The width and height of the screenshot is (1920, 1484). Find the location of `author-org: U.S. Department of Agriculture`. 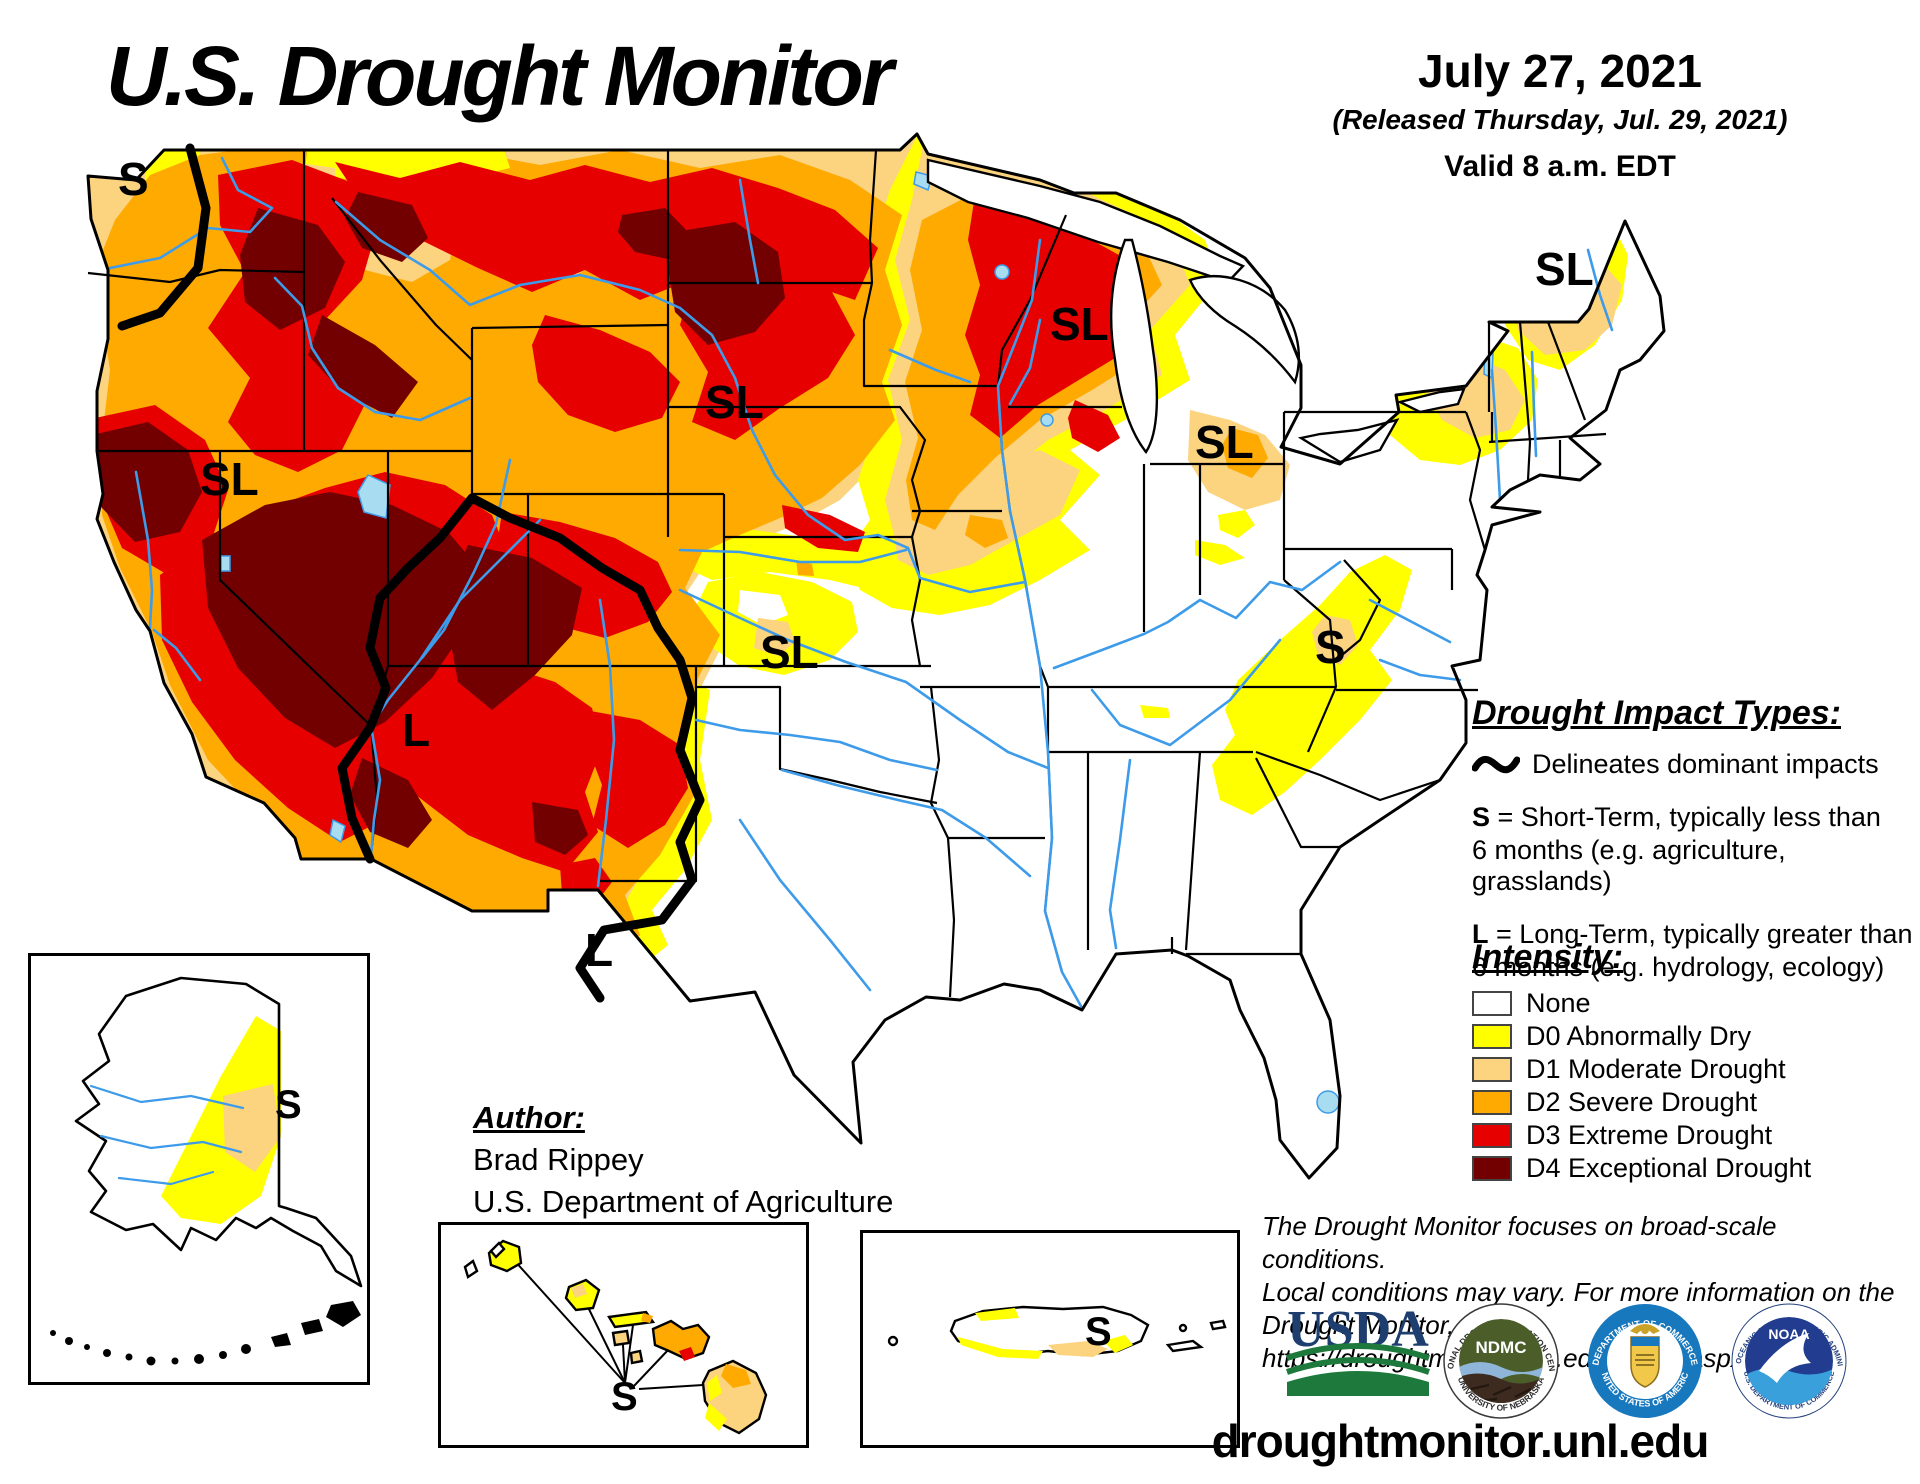

author-org: U.S. Department of Agriculture is located at coordinates (683, 1201).